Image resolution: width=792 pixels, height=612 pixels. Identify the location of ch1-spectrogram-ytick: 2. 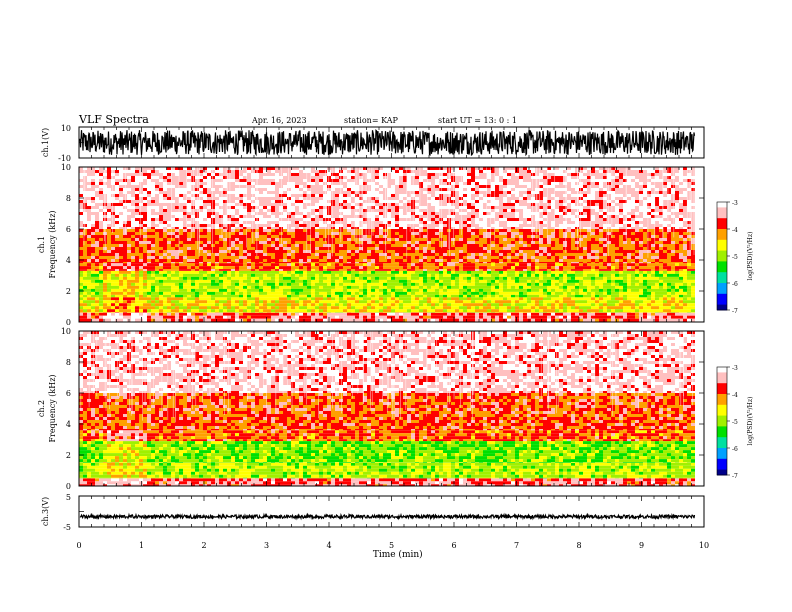
(68, 291).